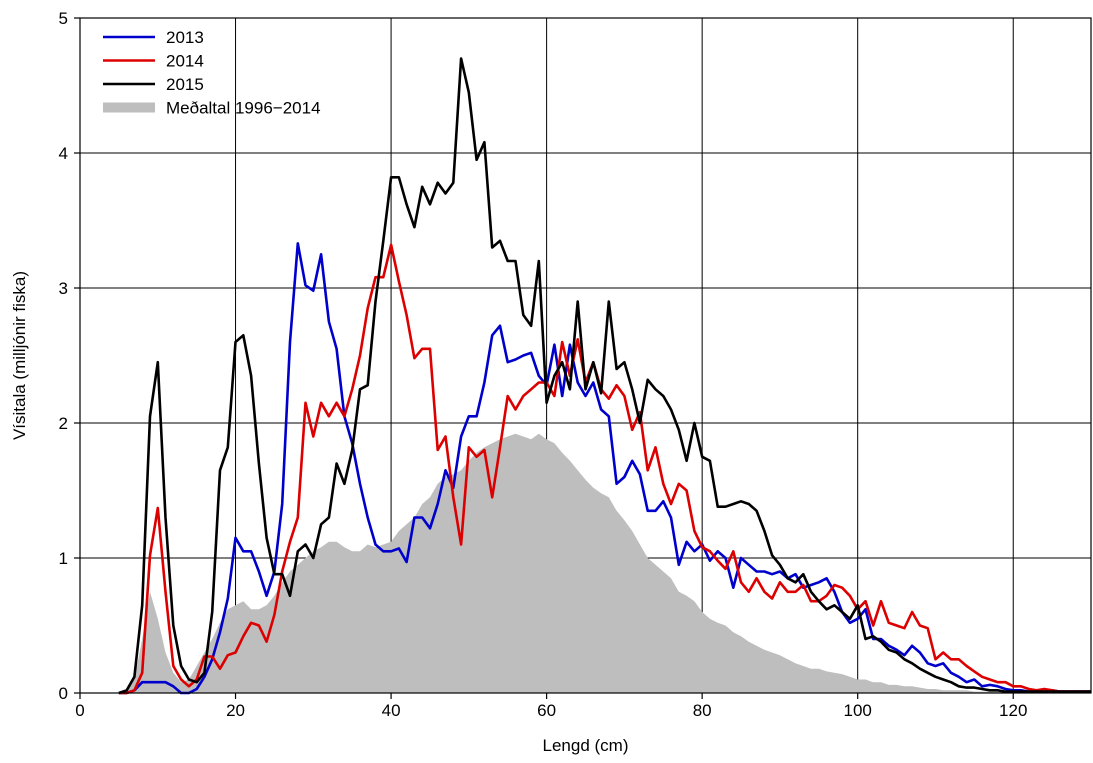 Image resolution: width=1093 pixels, height=763 pixels. Describe the element at coordinates (63, 288) in the screenshot. I see `y-tick-label: 3` at that location.